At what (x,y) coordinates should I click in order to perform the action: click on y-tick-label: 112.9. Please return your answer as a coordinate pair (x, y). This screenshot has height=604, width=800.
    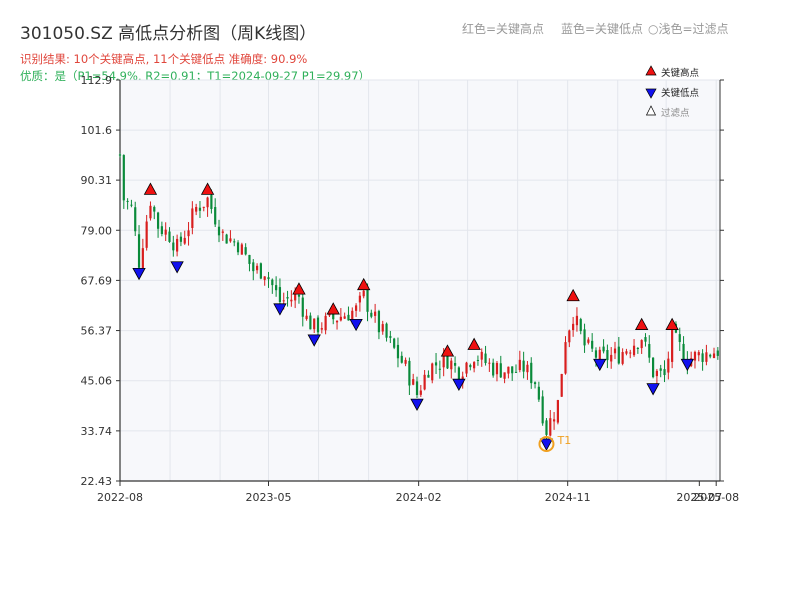
    Looking at the image, I should click on (97, 80).